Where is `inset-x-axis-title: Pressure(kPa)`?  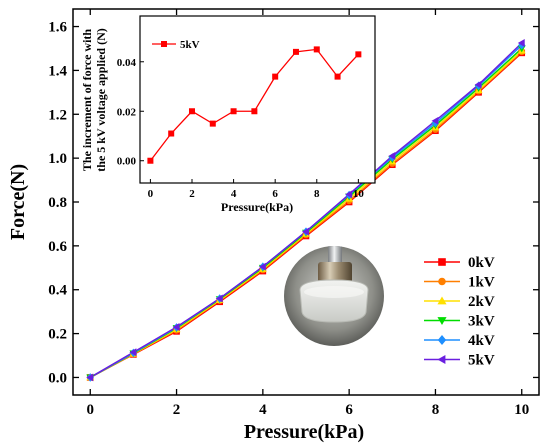 inset-x-axis-title: Pressure(kPa) is located at coordinates (257, 207).